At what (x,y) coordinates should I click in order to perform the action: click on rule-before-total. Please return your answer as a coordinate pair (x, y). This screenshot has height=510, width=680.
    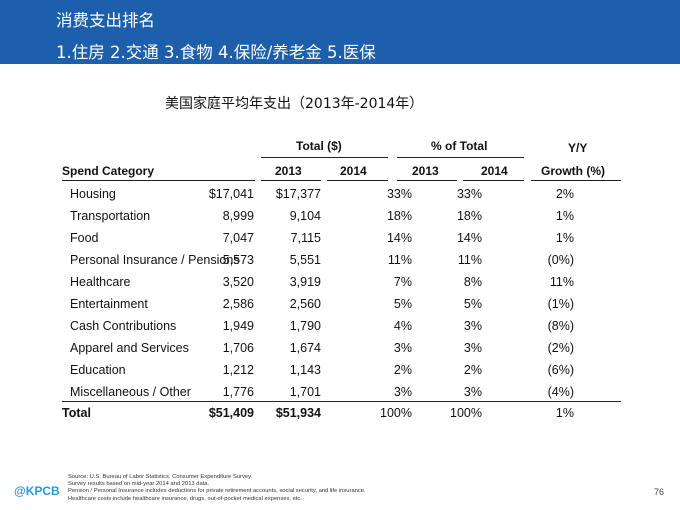
    Looking at the image, I should click on (341, 401).